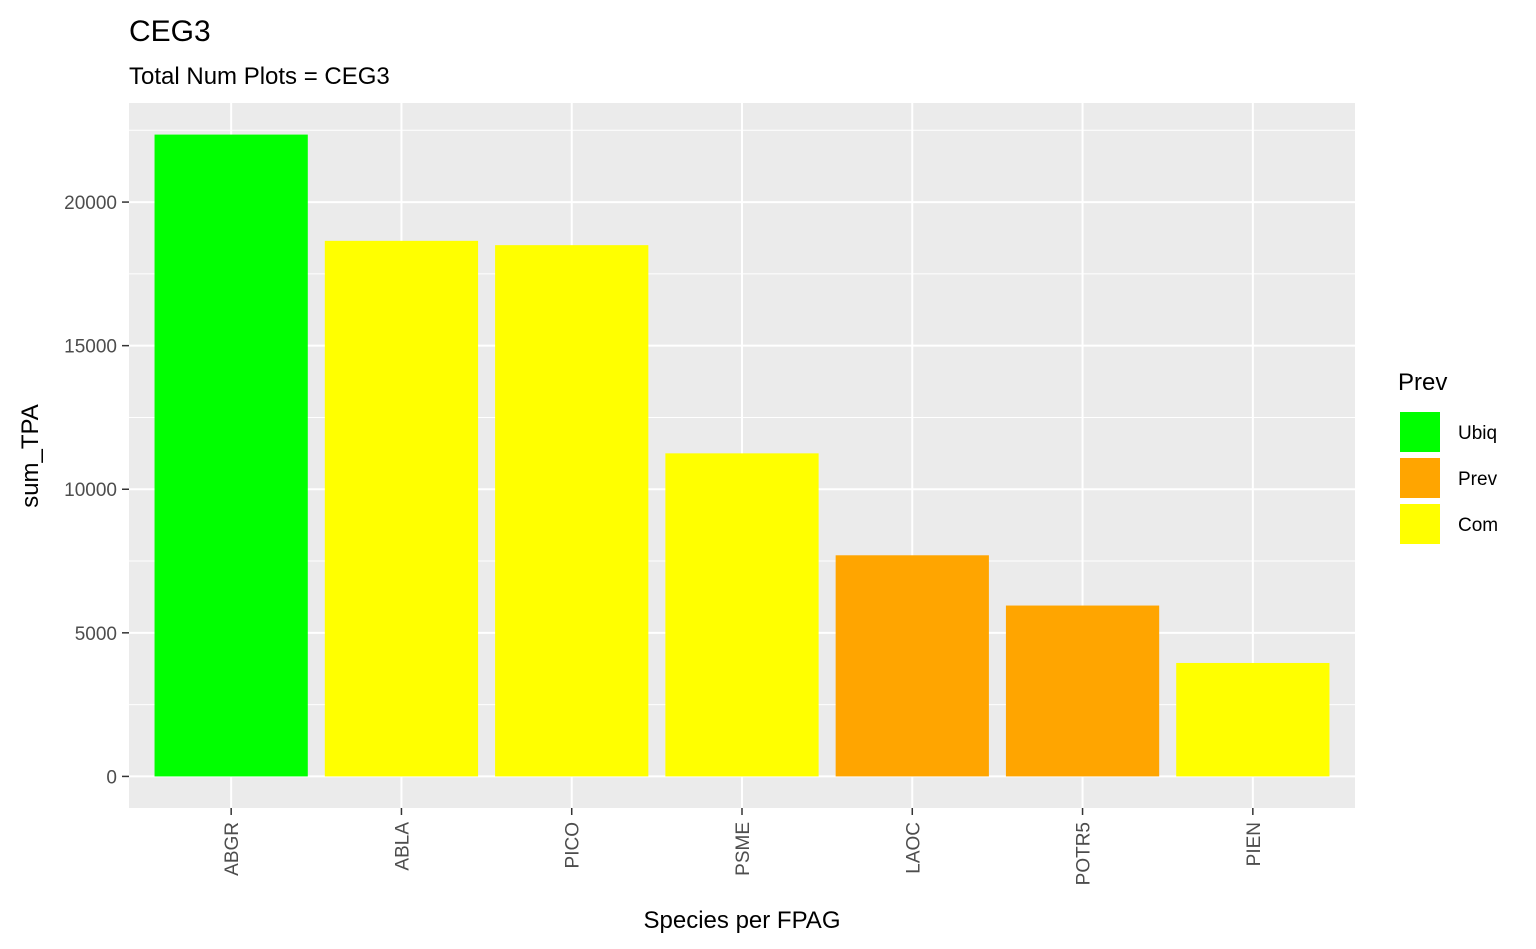  I want to click on x-tick-label: POTR5, so click(1084, 853).